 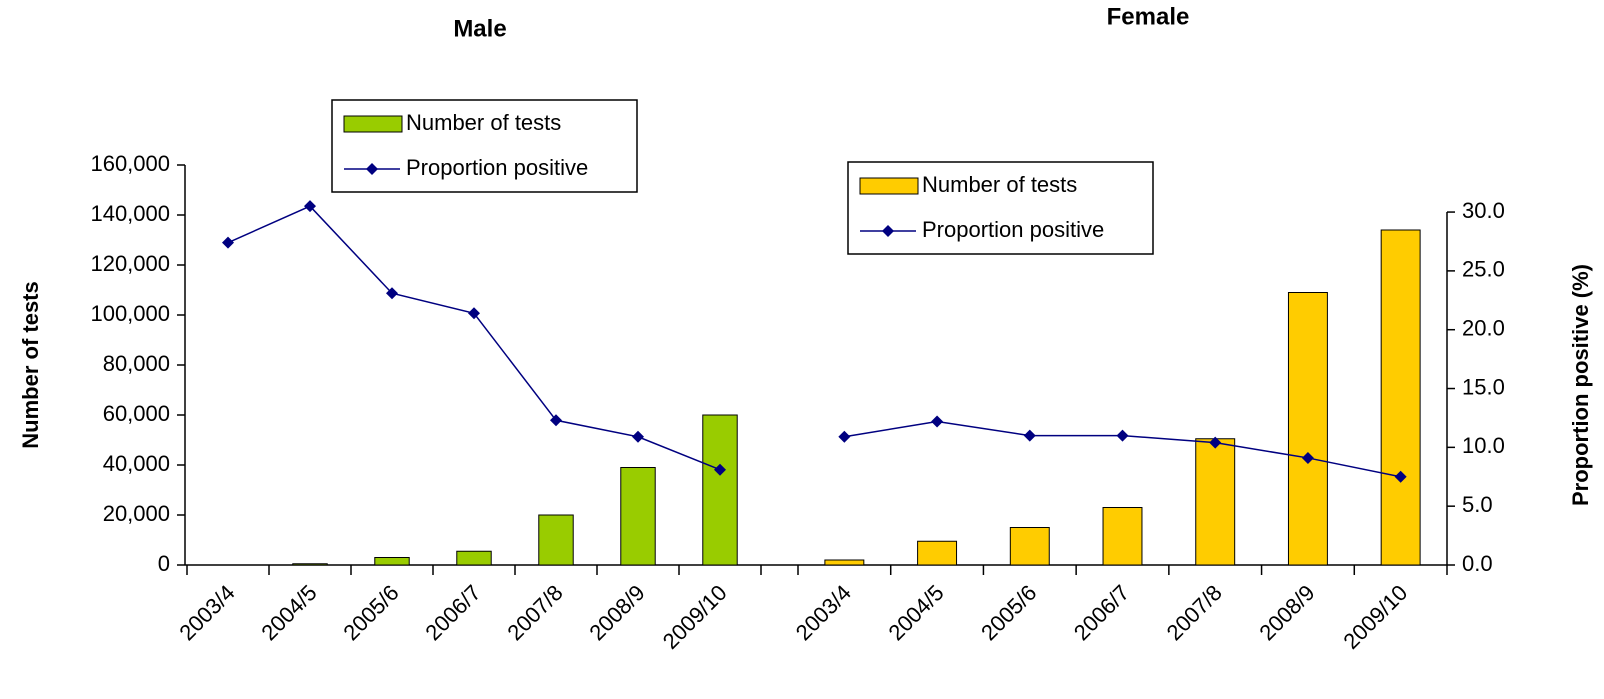 What do you see at coordinates (474, 338) in the screenshot?
I see `line` at bounding box center [474, 338].